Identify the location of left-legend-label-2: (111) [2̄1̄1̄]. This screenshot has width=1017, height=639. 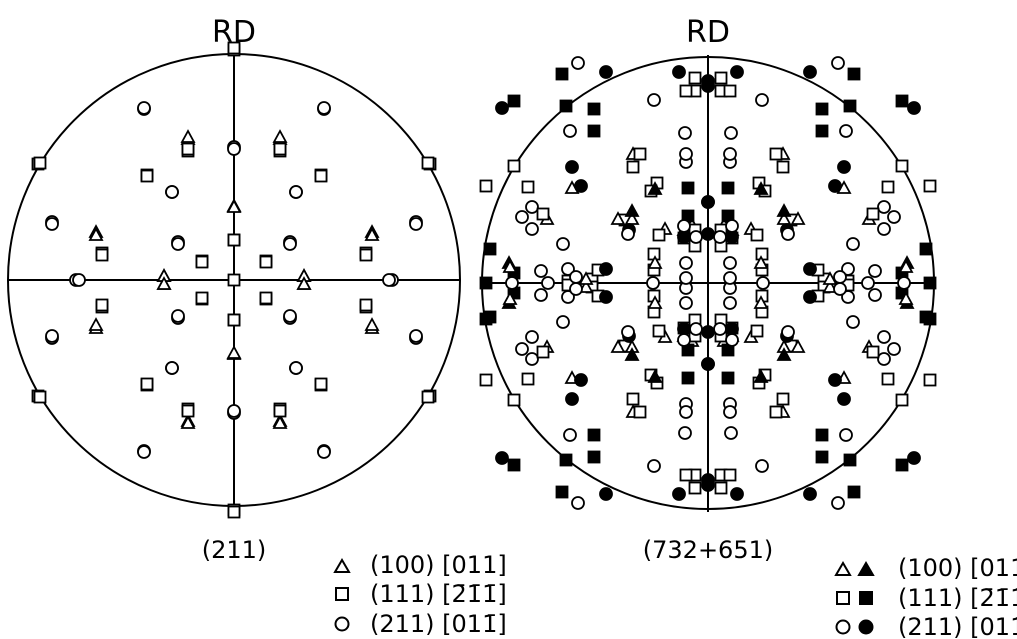
(438, 594).